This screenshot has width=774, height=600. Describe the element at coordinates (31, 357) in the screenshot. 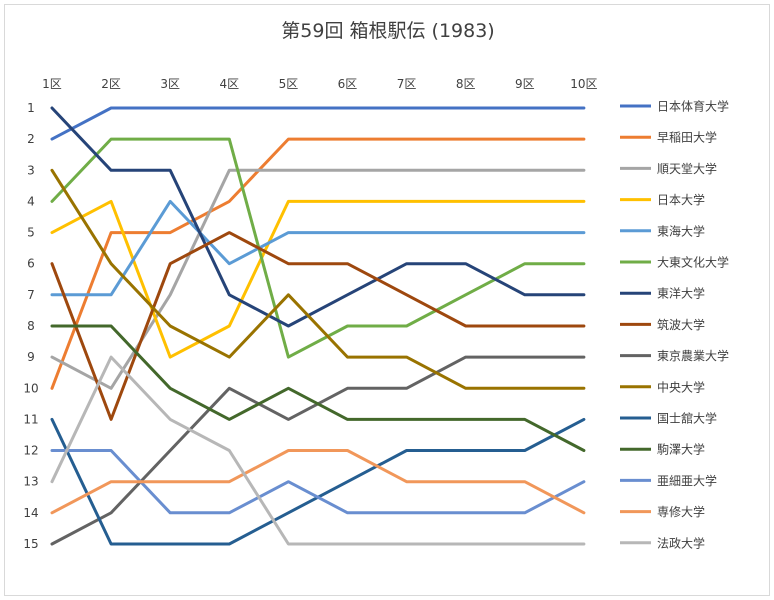

I see `y-tick-label: 9` at that location.